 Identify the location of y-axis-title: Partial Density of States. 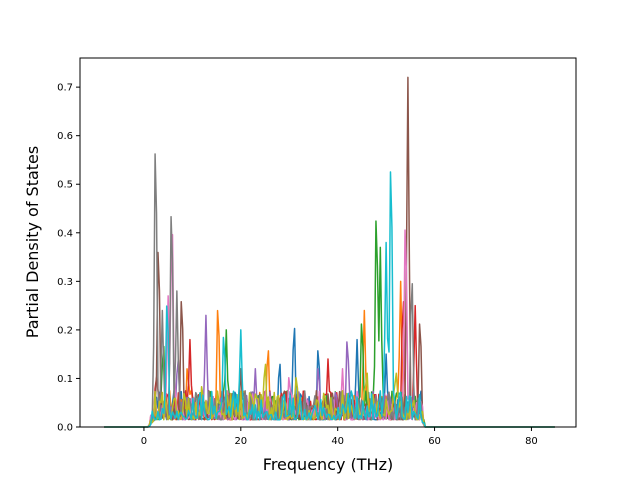
(32, 242).